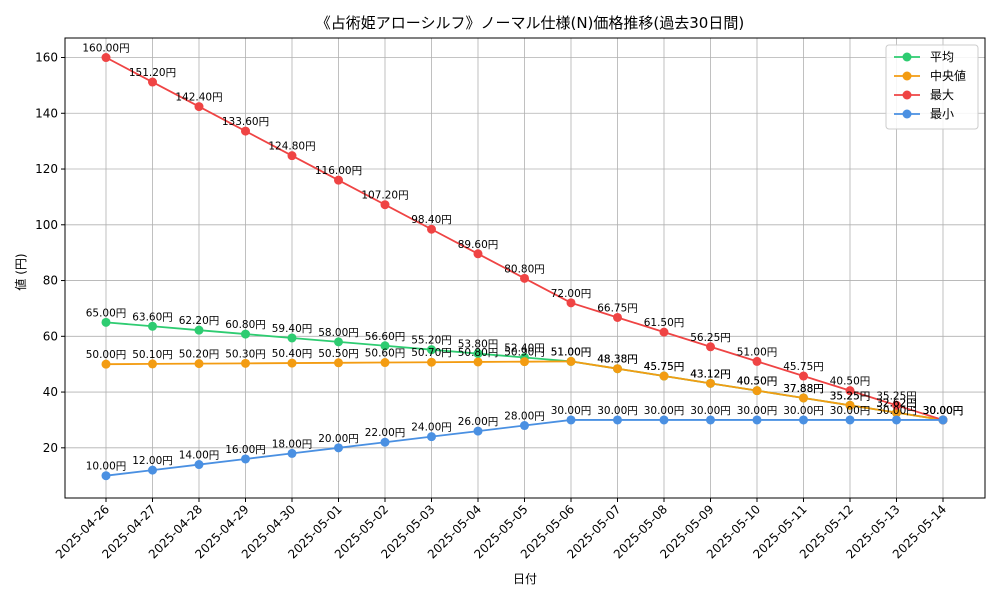 This screenshot has width=1000, height=600. I want to click on data-label: 24.00円, so click(431, 428).